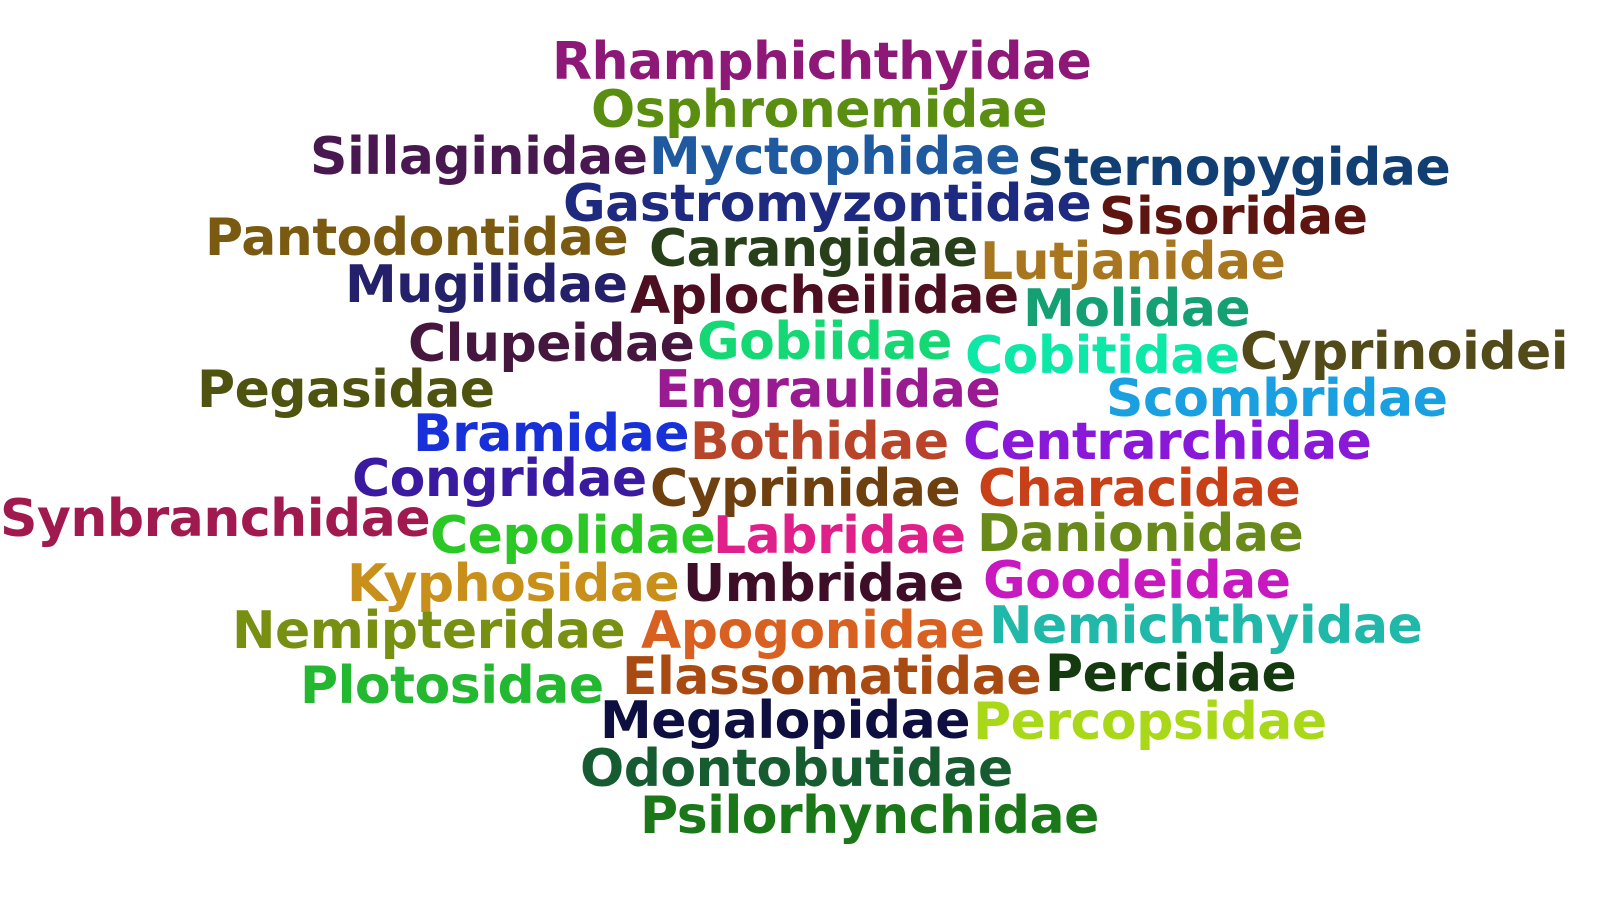  Describe the element at coordinates (486, 285) in the screenshot. I see `word: Mugilidae` at that location.